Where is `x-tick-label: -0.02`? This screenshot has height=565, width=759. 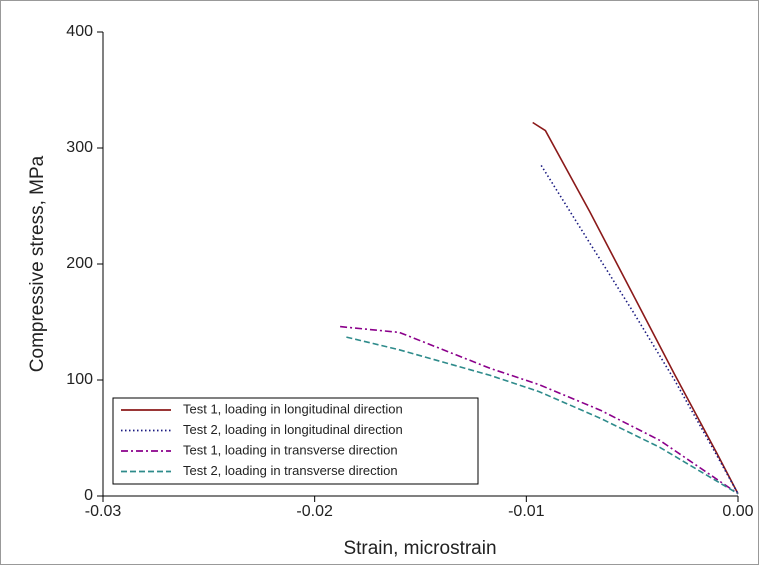
x-tick-label: -0.02 is located at coordinates (314, 511).